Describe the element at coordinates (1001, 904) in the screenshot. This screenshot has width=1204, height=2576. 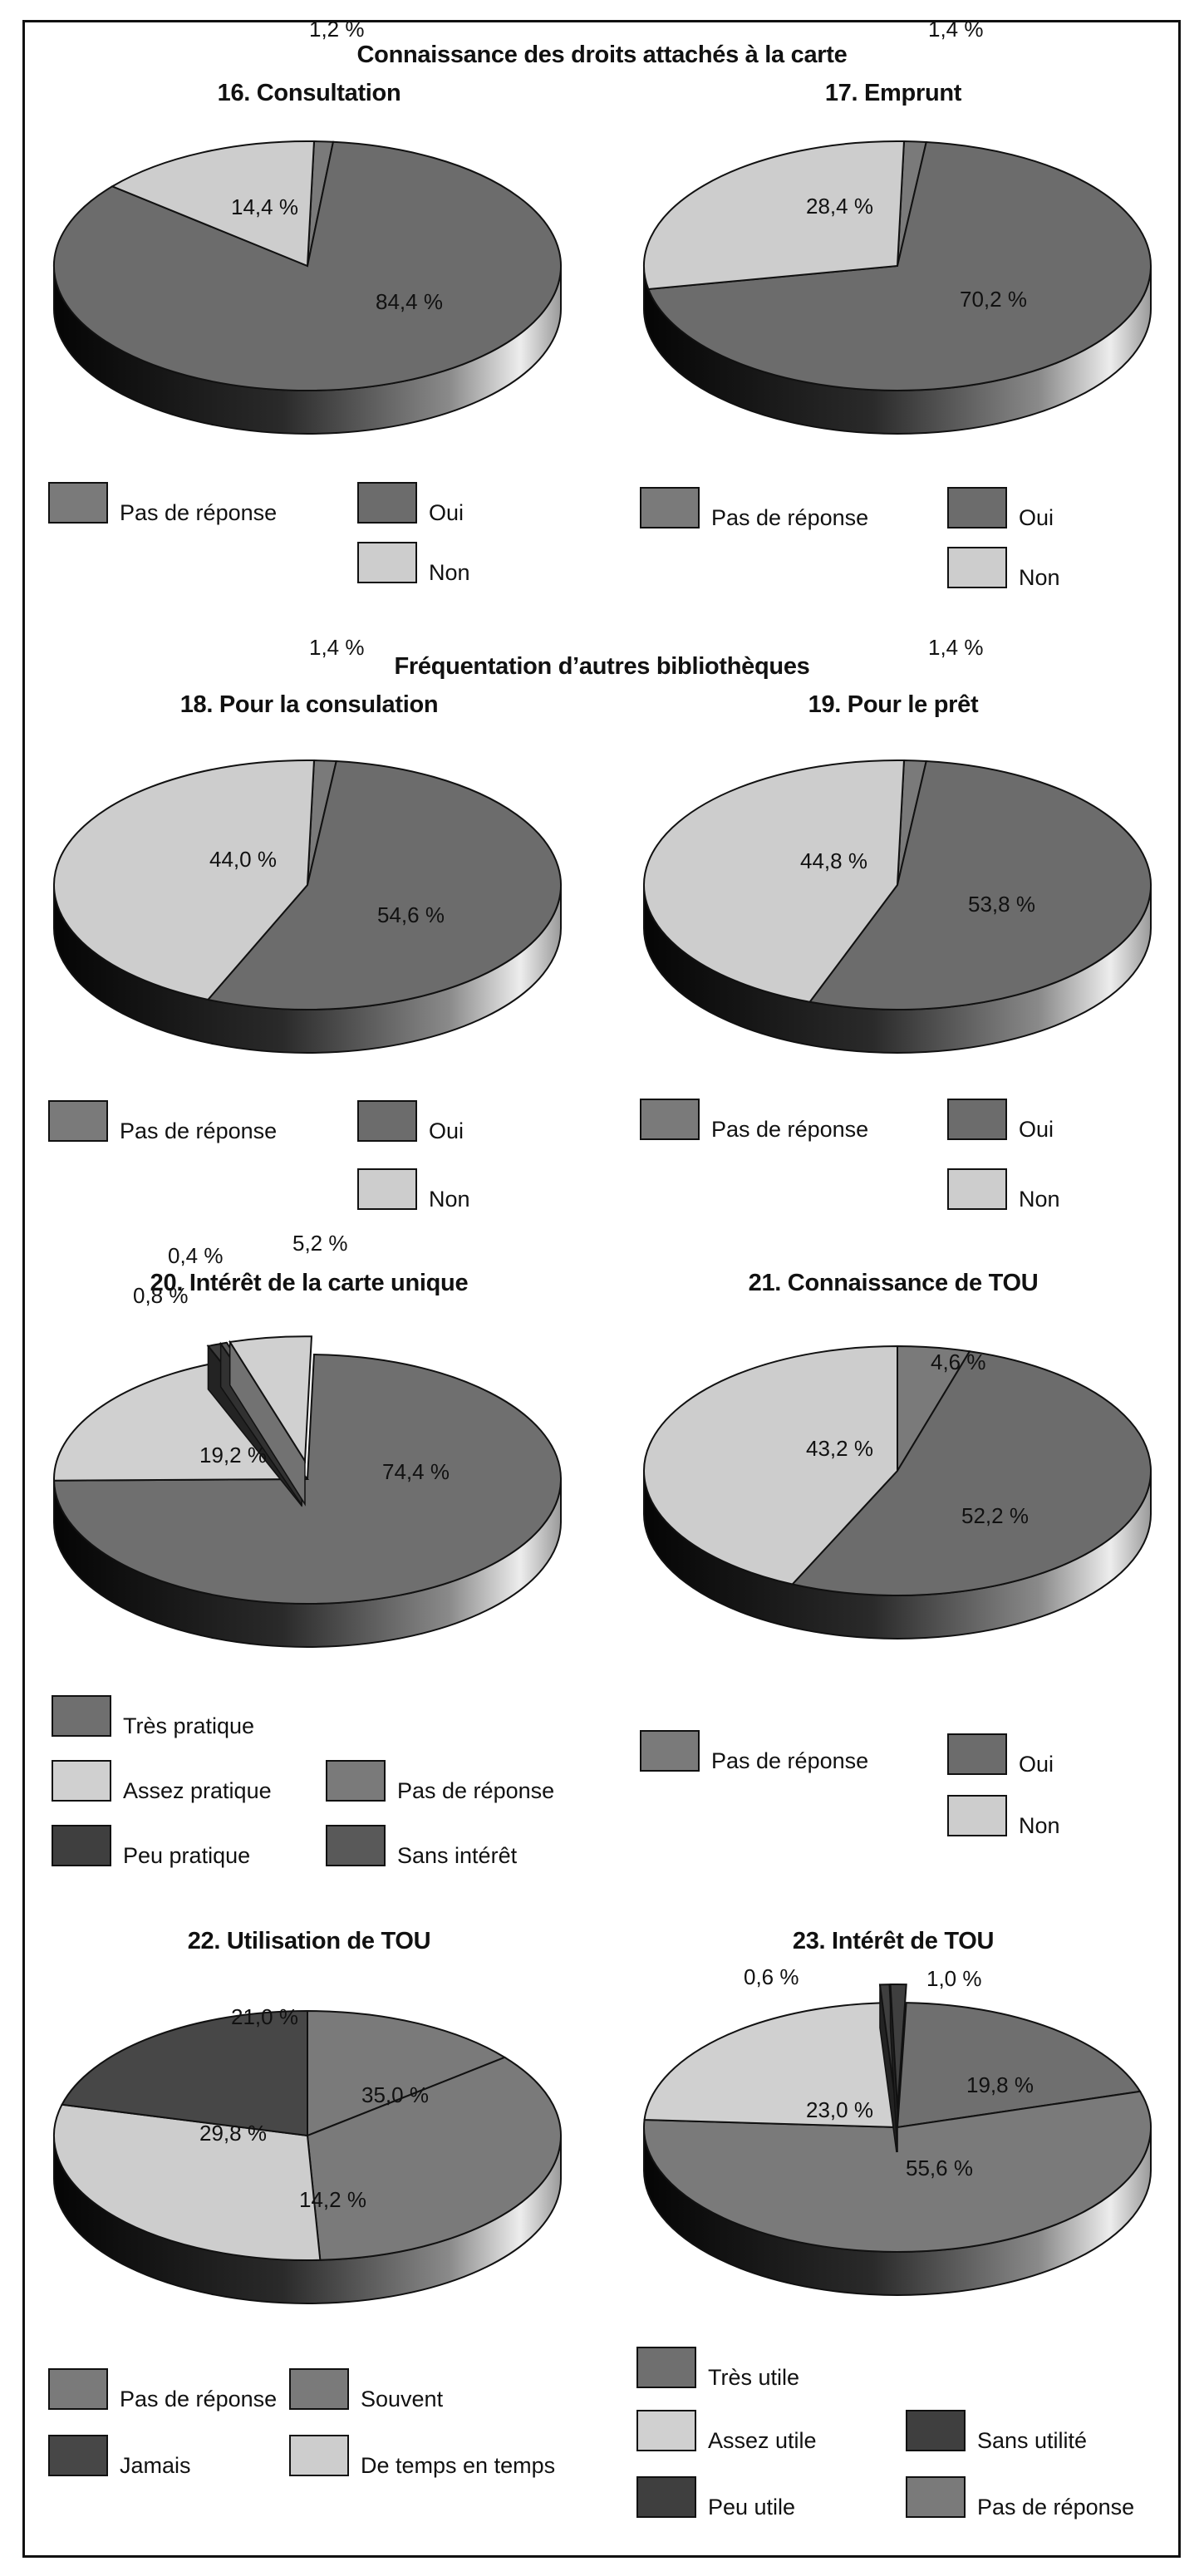
I see `slice-value-label: 53,8 %` at that location.